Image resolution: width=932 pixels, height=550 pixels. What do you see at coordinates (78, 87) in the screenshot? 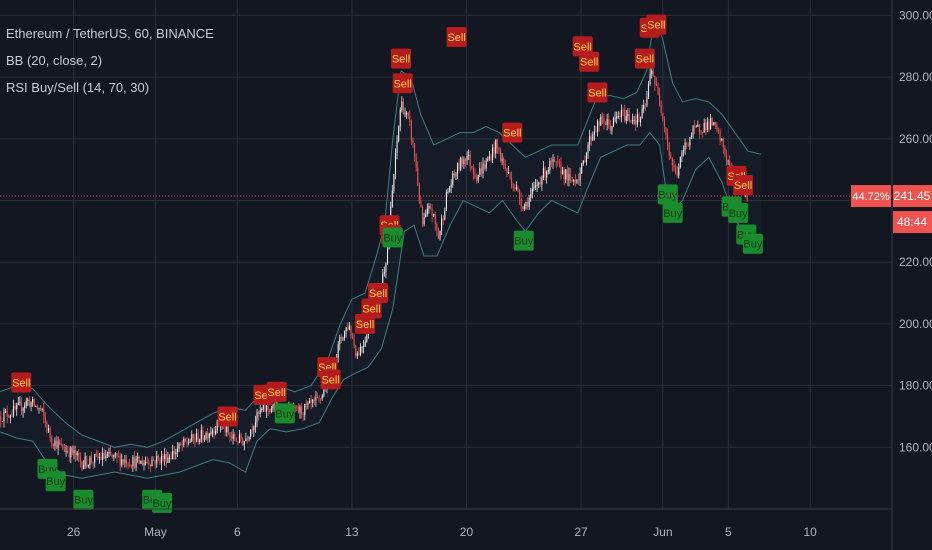
I see `rsi-indicator-label: RSI Buy/Sell (14, 70, 30)` at bounding box center [78, 87].